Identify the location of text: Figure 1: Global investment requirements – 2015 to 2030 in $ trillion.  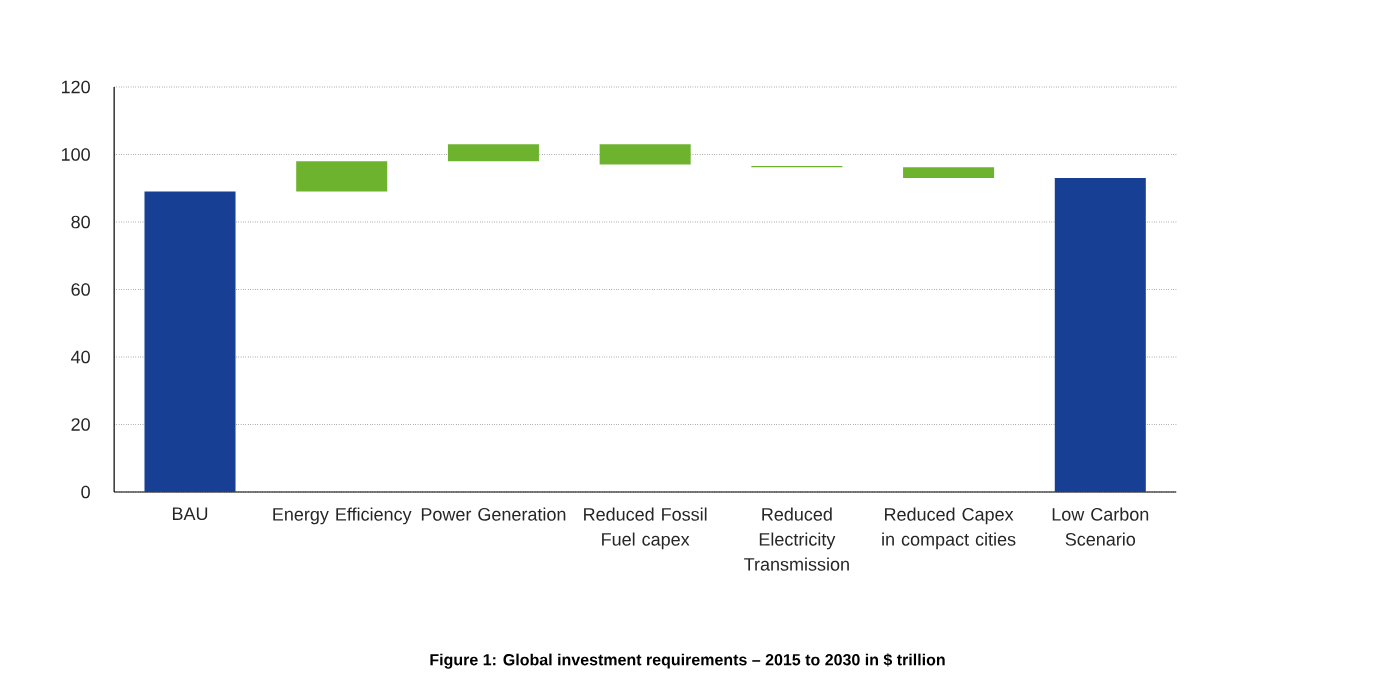
(687, 661).